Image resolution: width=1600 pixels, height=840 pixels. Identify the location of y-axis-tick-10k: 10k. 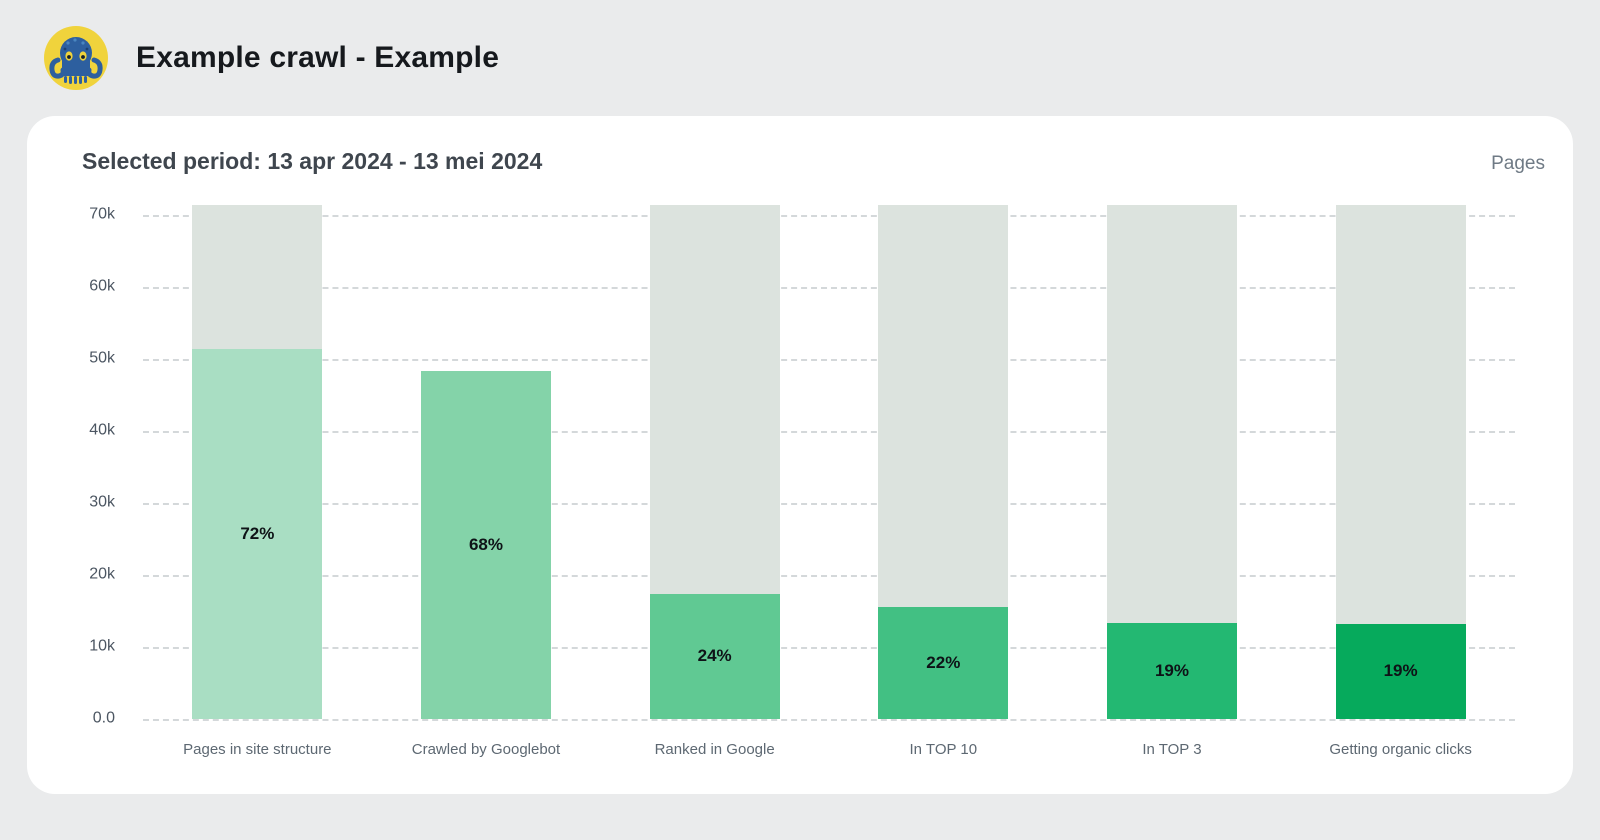
(102, 646).